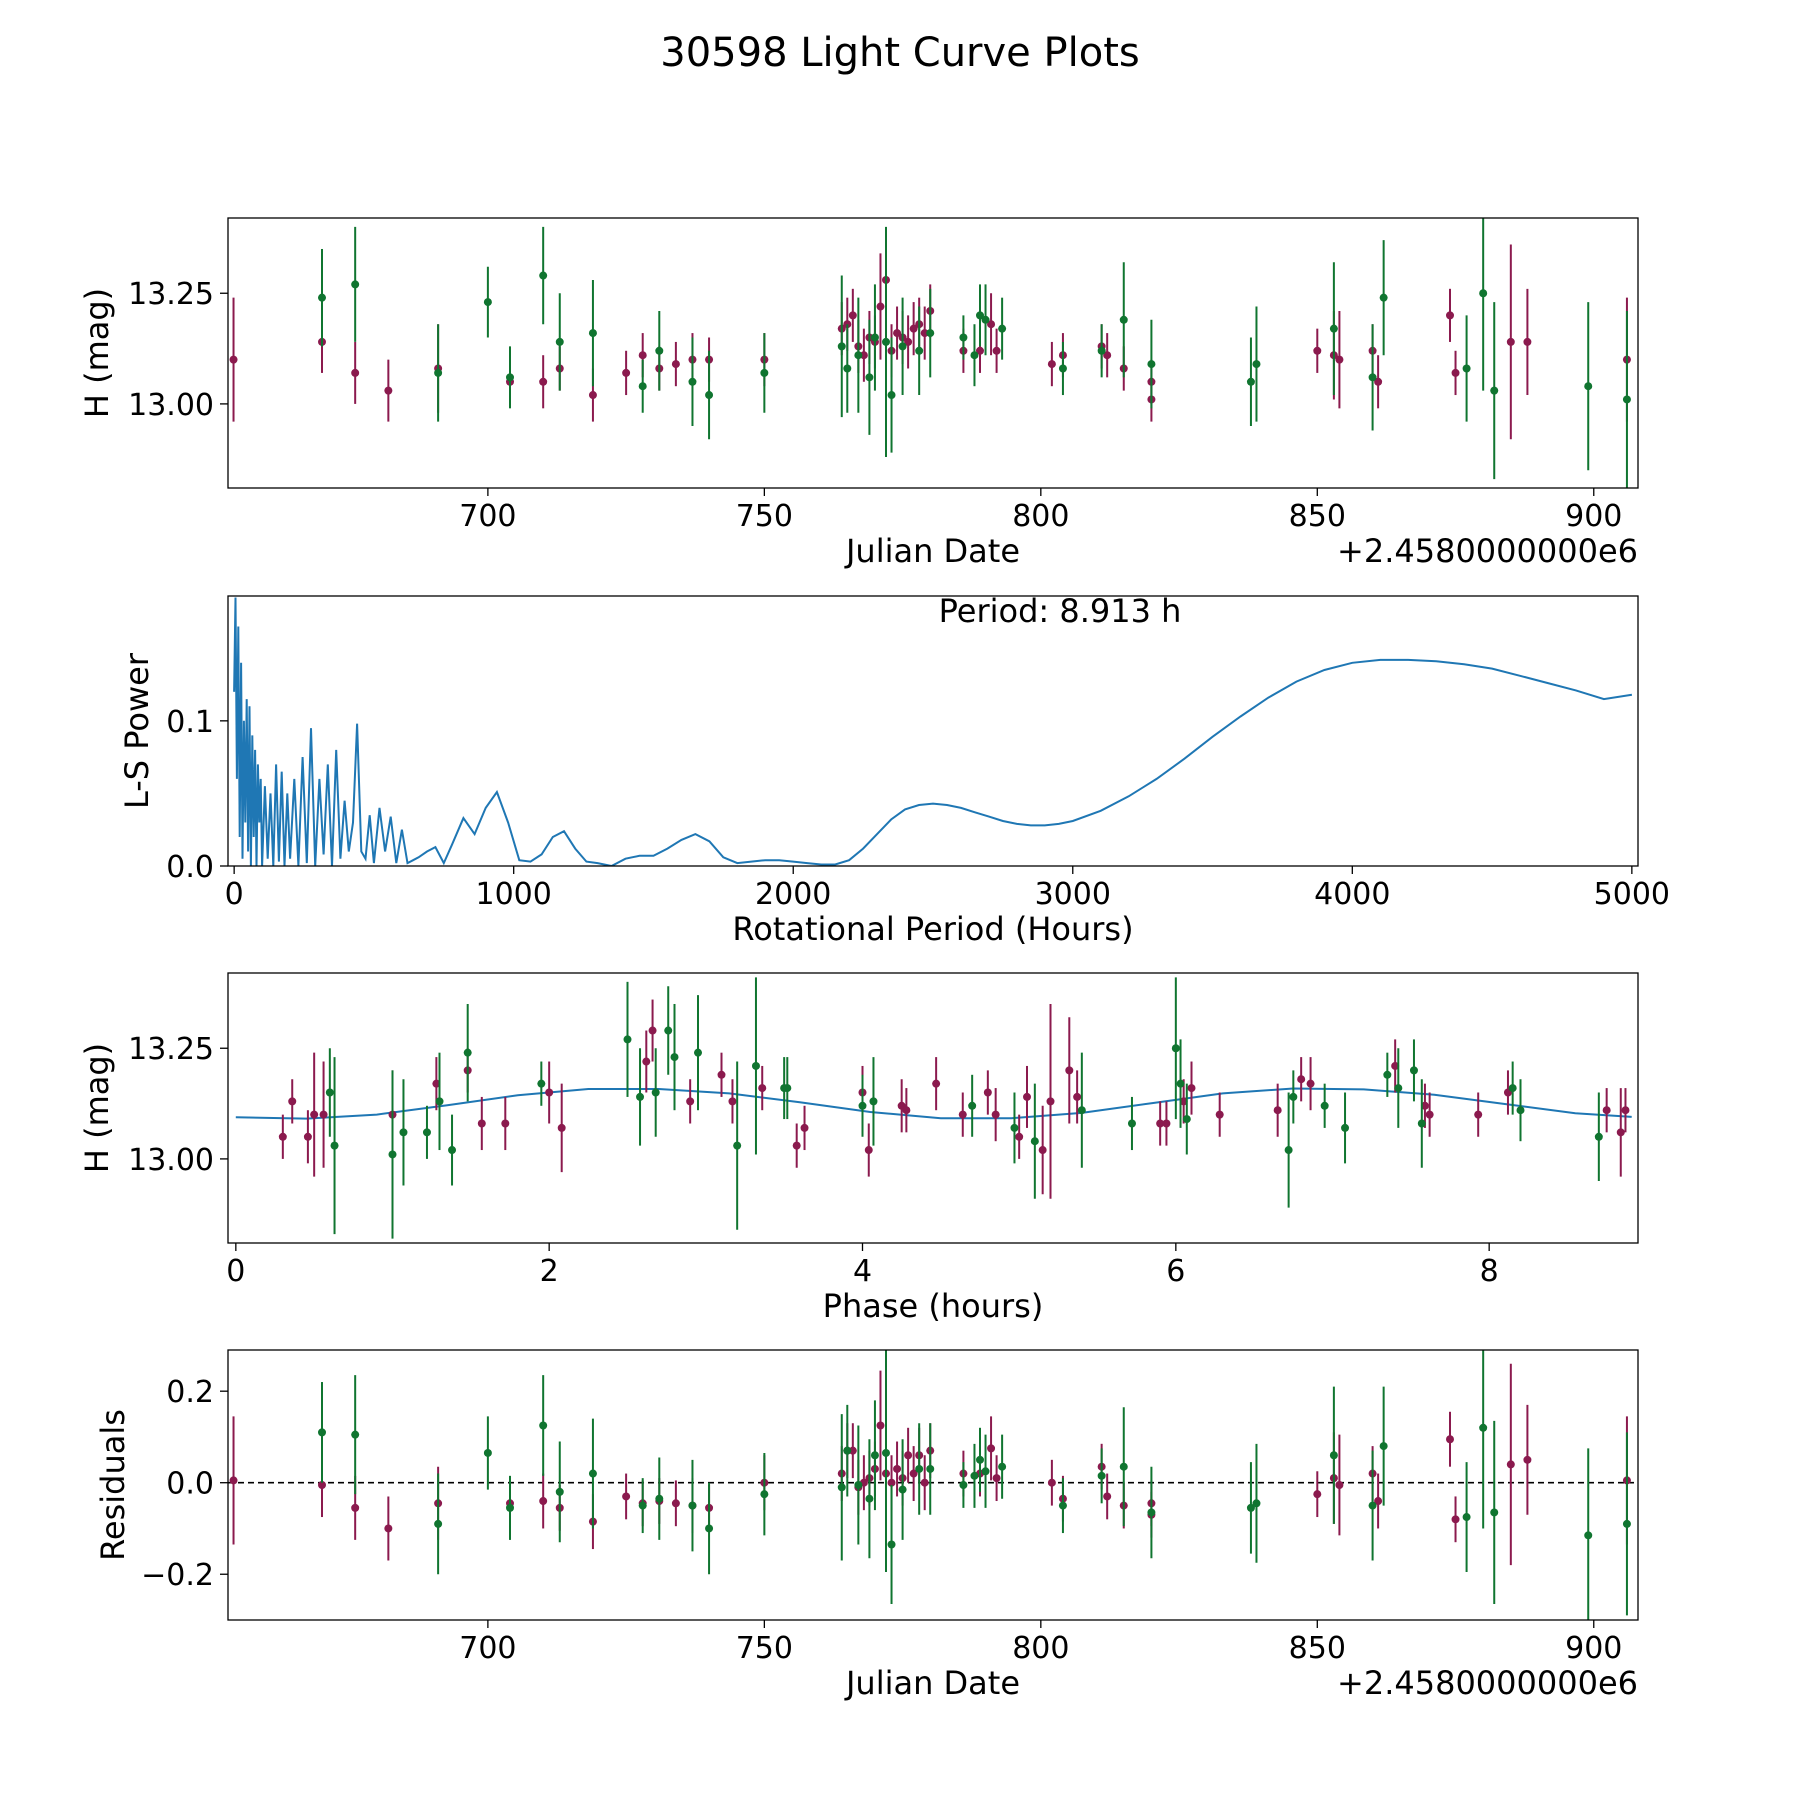 This screenshot has width=1800, height=1800. What do you see at coordinates (1073, 894) in the screenshot?
I see `periodogram-xtick-label: 3000` at bounding box center [1073, 894].